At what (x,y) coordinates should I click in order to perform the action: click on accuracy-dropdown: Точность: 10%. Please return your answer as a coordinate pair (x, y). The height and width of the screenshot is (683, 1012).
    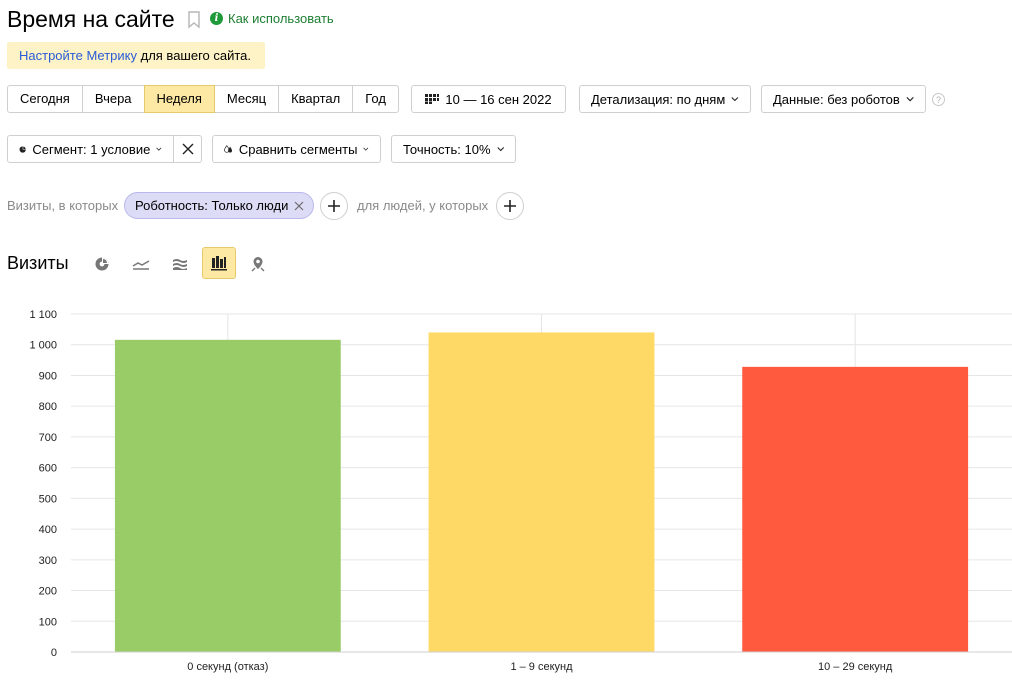
    Looking at the image, I should click on (453, 149).